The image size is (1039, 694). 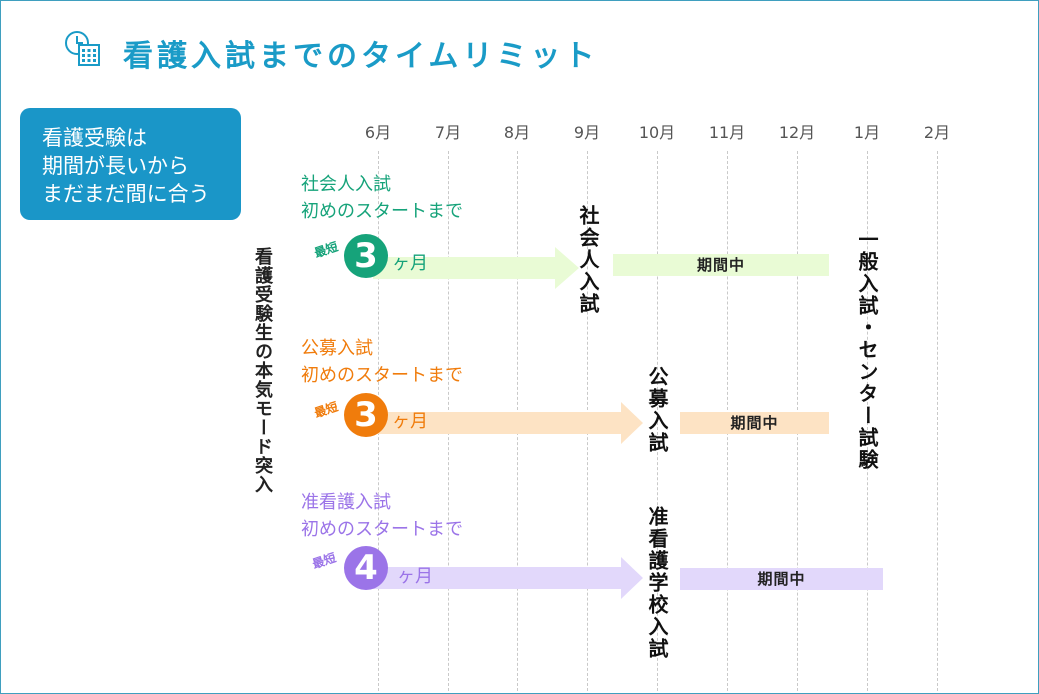 I want to click on track-title-junkango: 准看護入試 初めのスタートまで, so click(x=382, y=516).